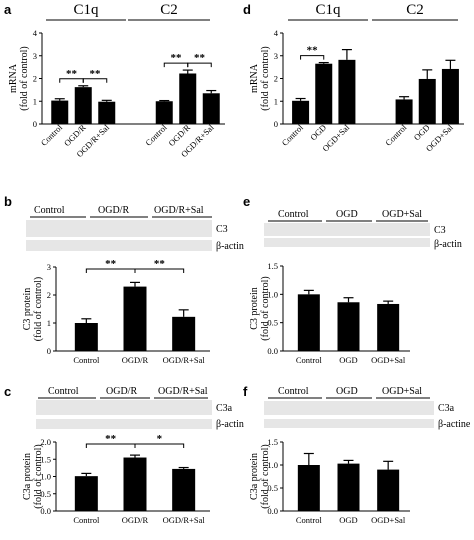 The image size is (474, 540). Describe the element at coordinates (7, 391) in the screenshot. I see `panel-label-c: c` at that location.